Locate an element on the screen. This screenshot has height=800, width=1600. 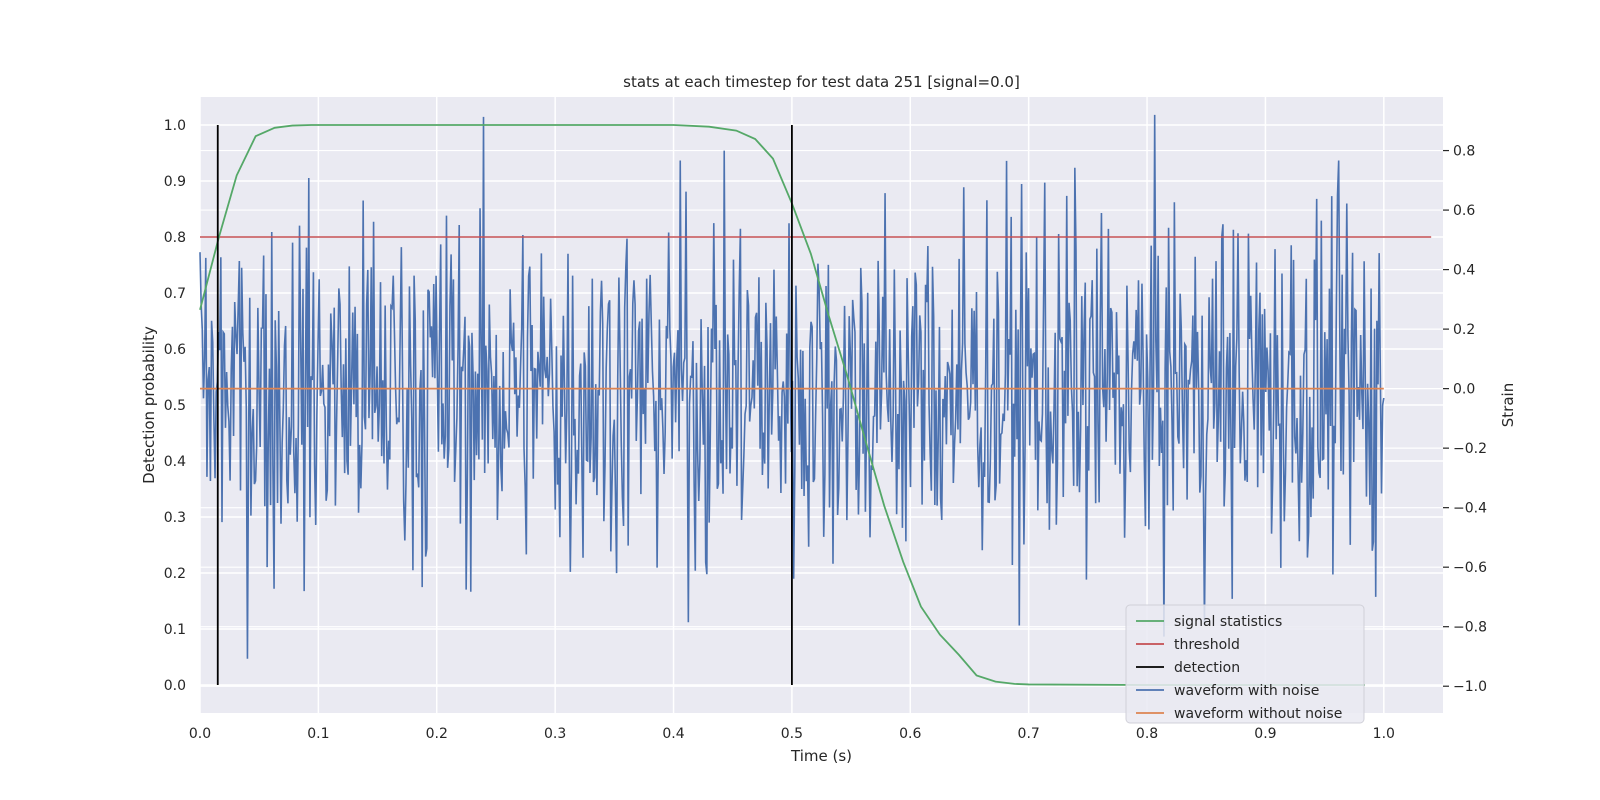
y-tick-label: 0.4 is located at coordinates (175, 462).